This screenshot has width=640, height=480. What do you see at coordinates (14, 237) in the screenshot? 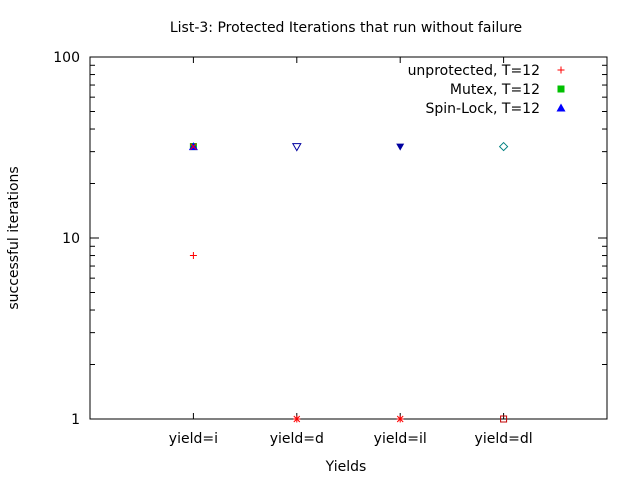
I see `y-axis-label: successful iterations` at bounding box center [14, 237].